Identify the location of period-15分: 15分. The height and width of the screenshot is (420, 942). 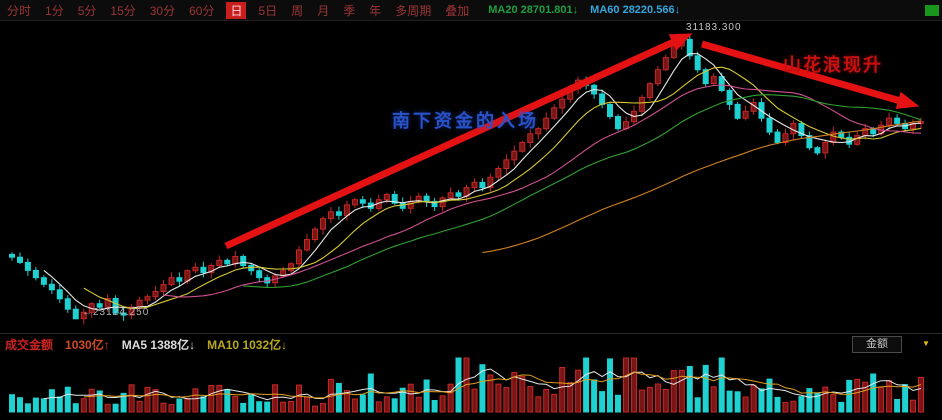
(123, 10).